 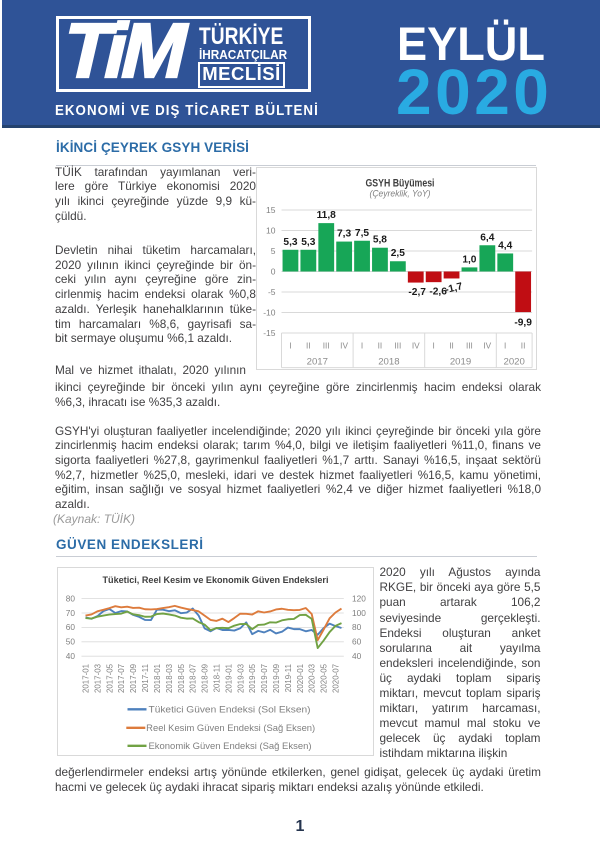 I want to click on svg-text: (Çeyreklik, YoY), so click(x=400, y=194).